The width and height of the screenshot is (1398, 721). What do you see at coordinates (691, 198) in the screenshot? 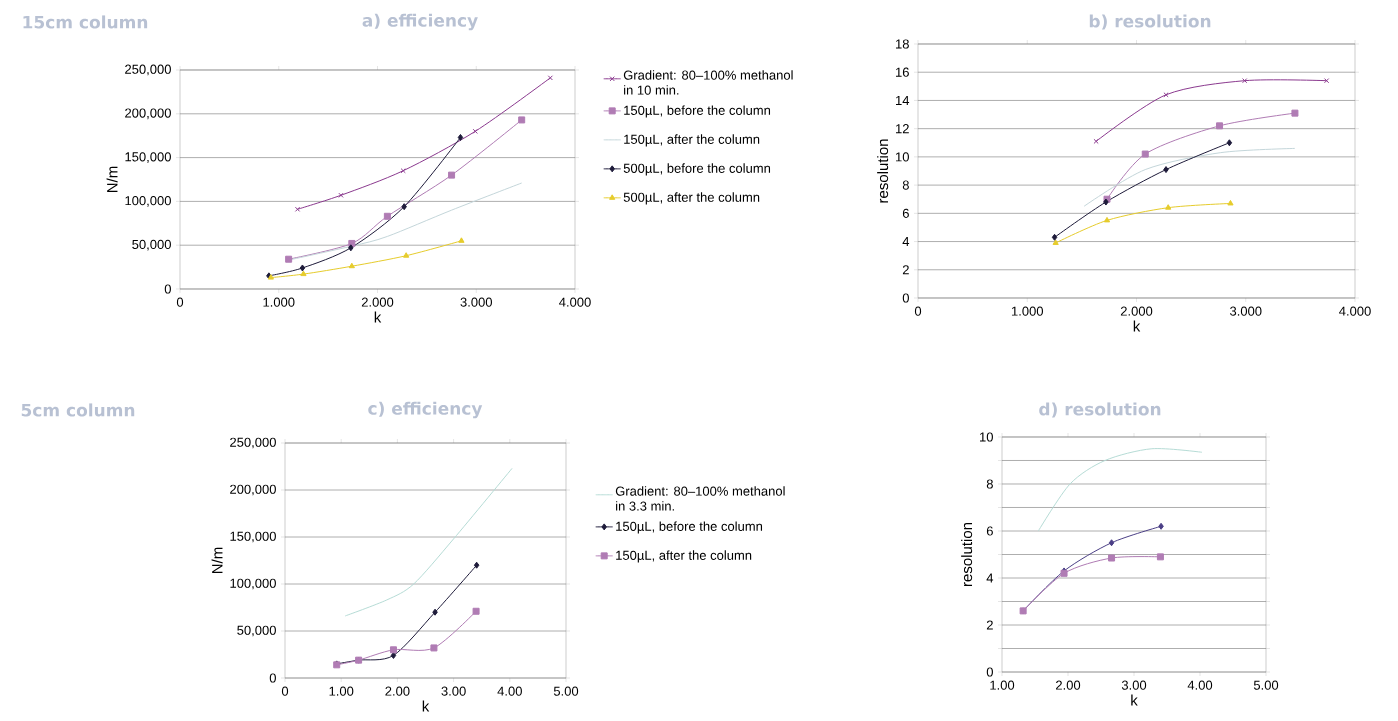
I see `legend-label: 500µL, after the column` at bounding box center [691, 198].